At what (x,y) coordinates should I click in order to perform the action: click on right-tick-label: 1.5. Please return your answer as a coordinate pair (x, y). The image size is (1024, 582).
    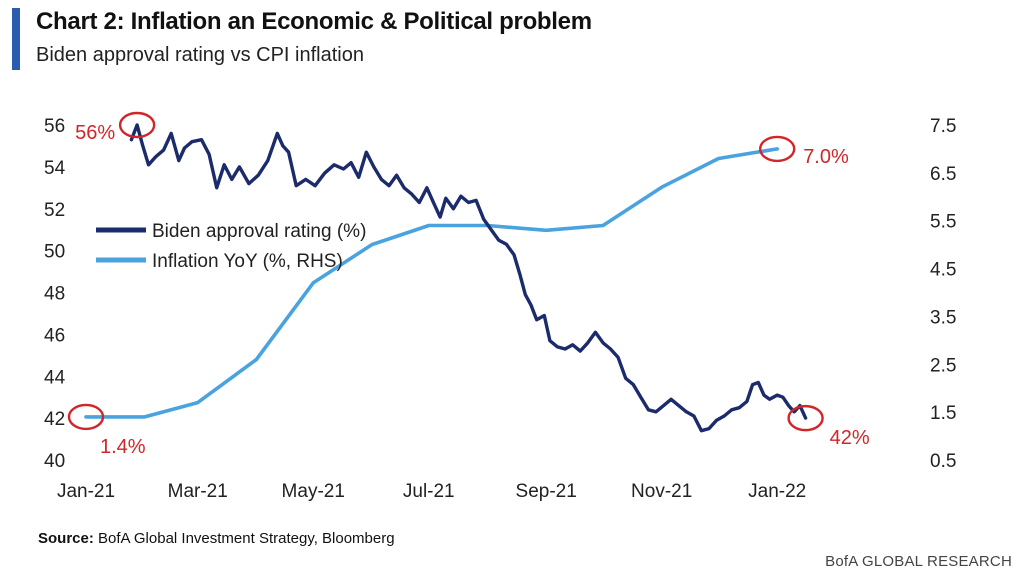
    Looking at the image, I should click on (943, 413).